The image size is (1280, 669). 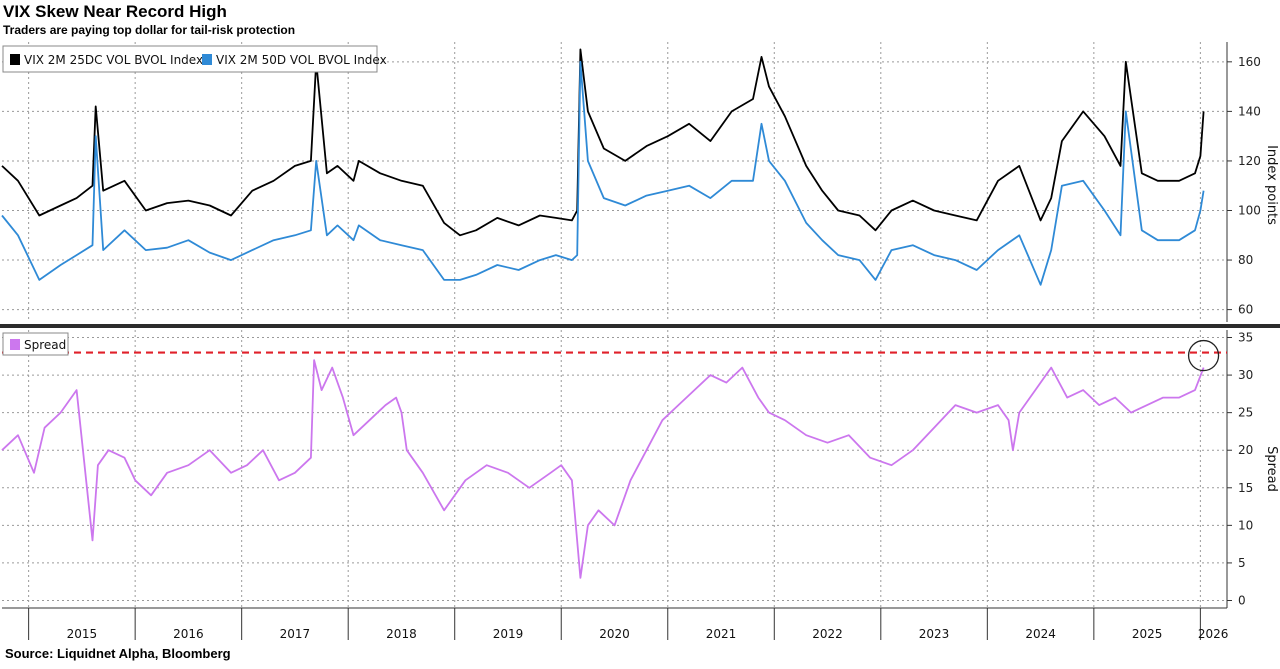 I want to click on top-legend-box, so click(x=190, y=59).